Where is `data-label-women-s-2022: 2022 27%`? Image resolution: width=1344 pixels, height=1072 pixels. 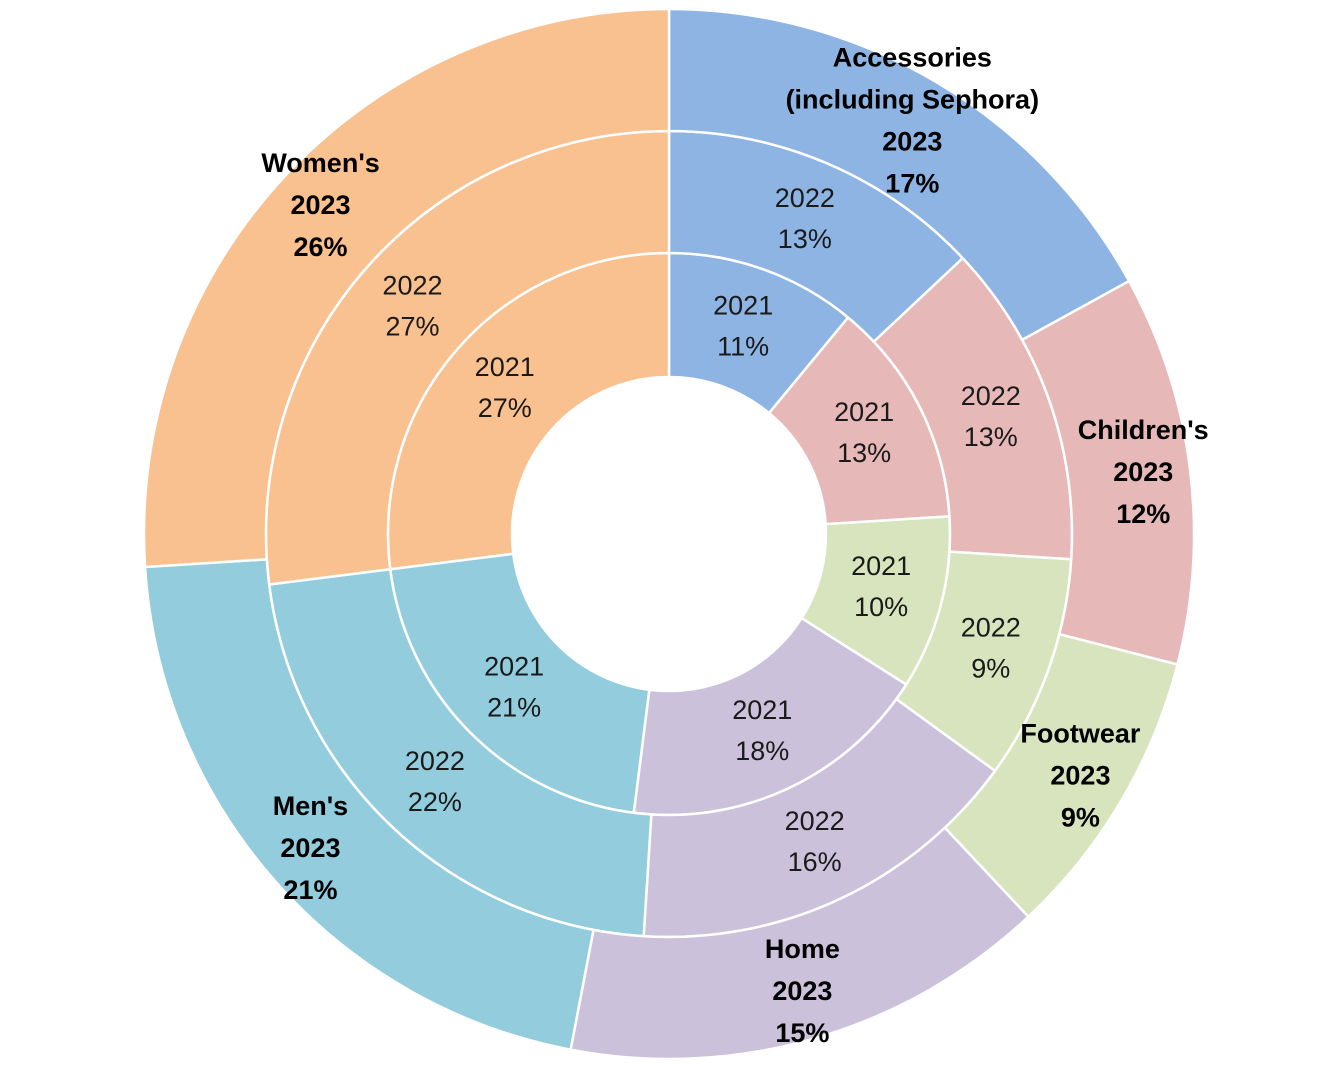
data-label-women-s-2022: 2022 27% is located at coordinates (412, 305).